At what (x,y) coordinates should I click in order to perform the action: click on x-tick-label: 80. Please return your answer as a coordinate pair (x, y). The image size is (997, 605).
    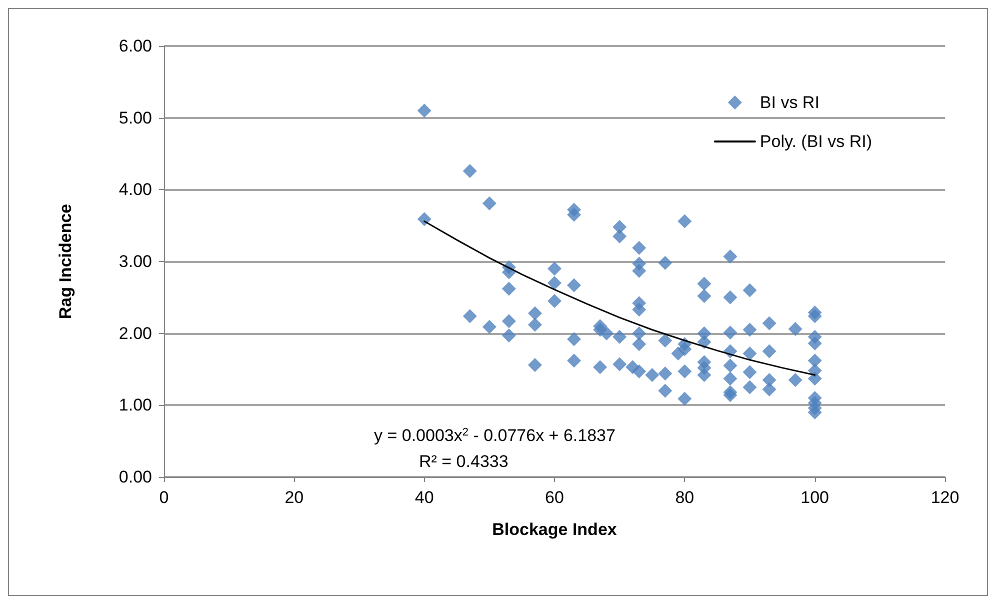
    Looking at the image, I should click on (684, 497).